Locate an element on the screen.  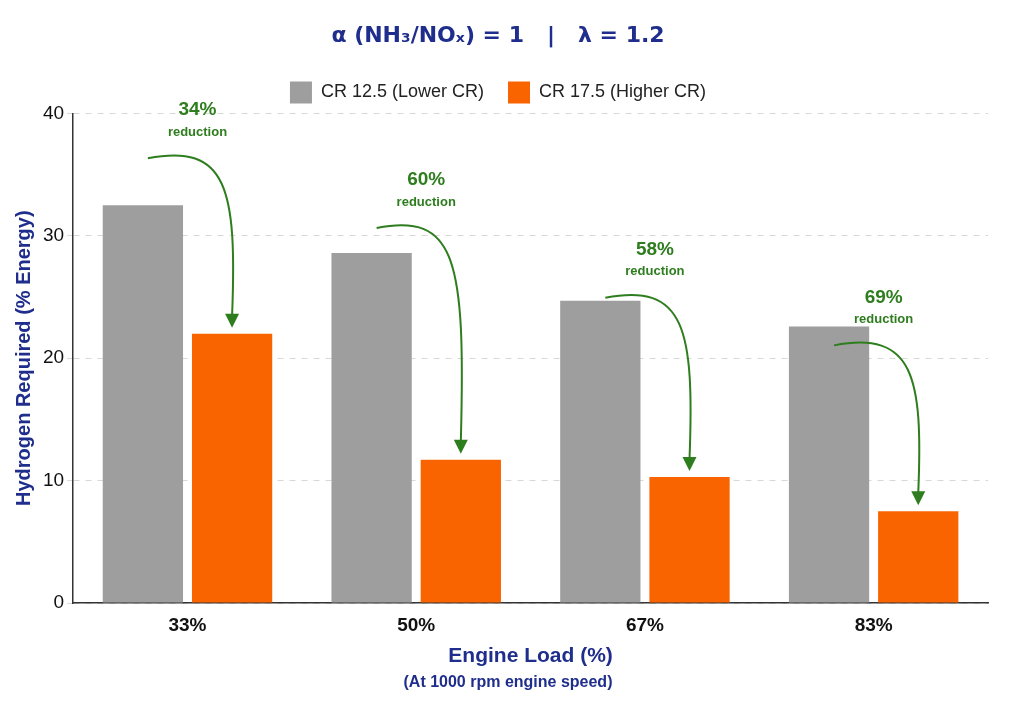
x-tick-label: 67% is located at coordinates (645, 624).